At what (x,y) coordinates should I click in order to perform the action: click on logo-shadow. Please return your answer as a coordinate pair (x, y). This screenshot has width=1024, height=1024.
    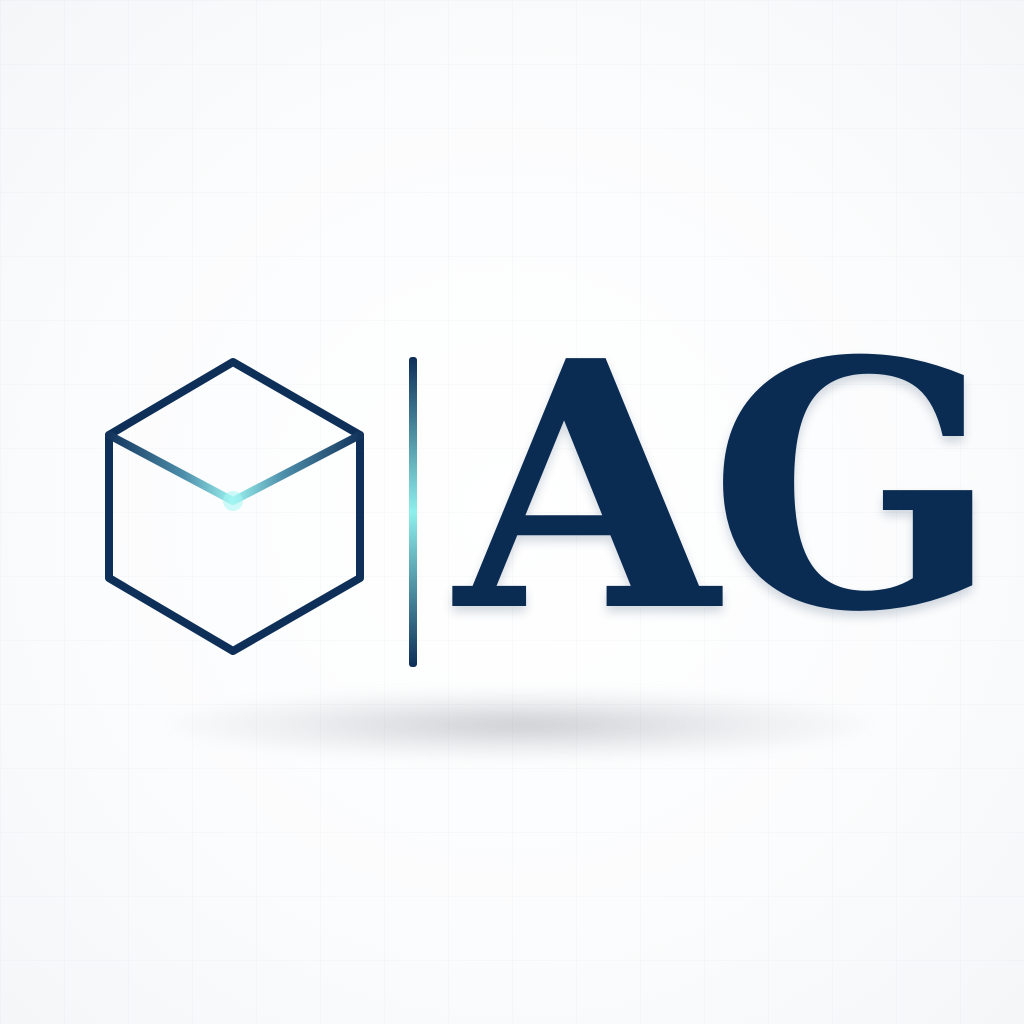
    Looking at the image, I should click on (520, 725).